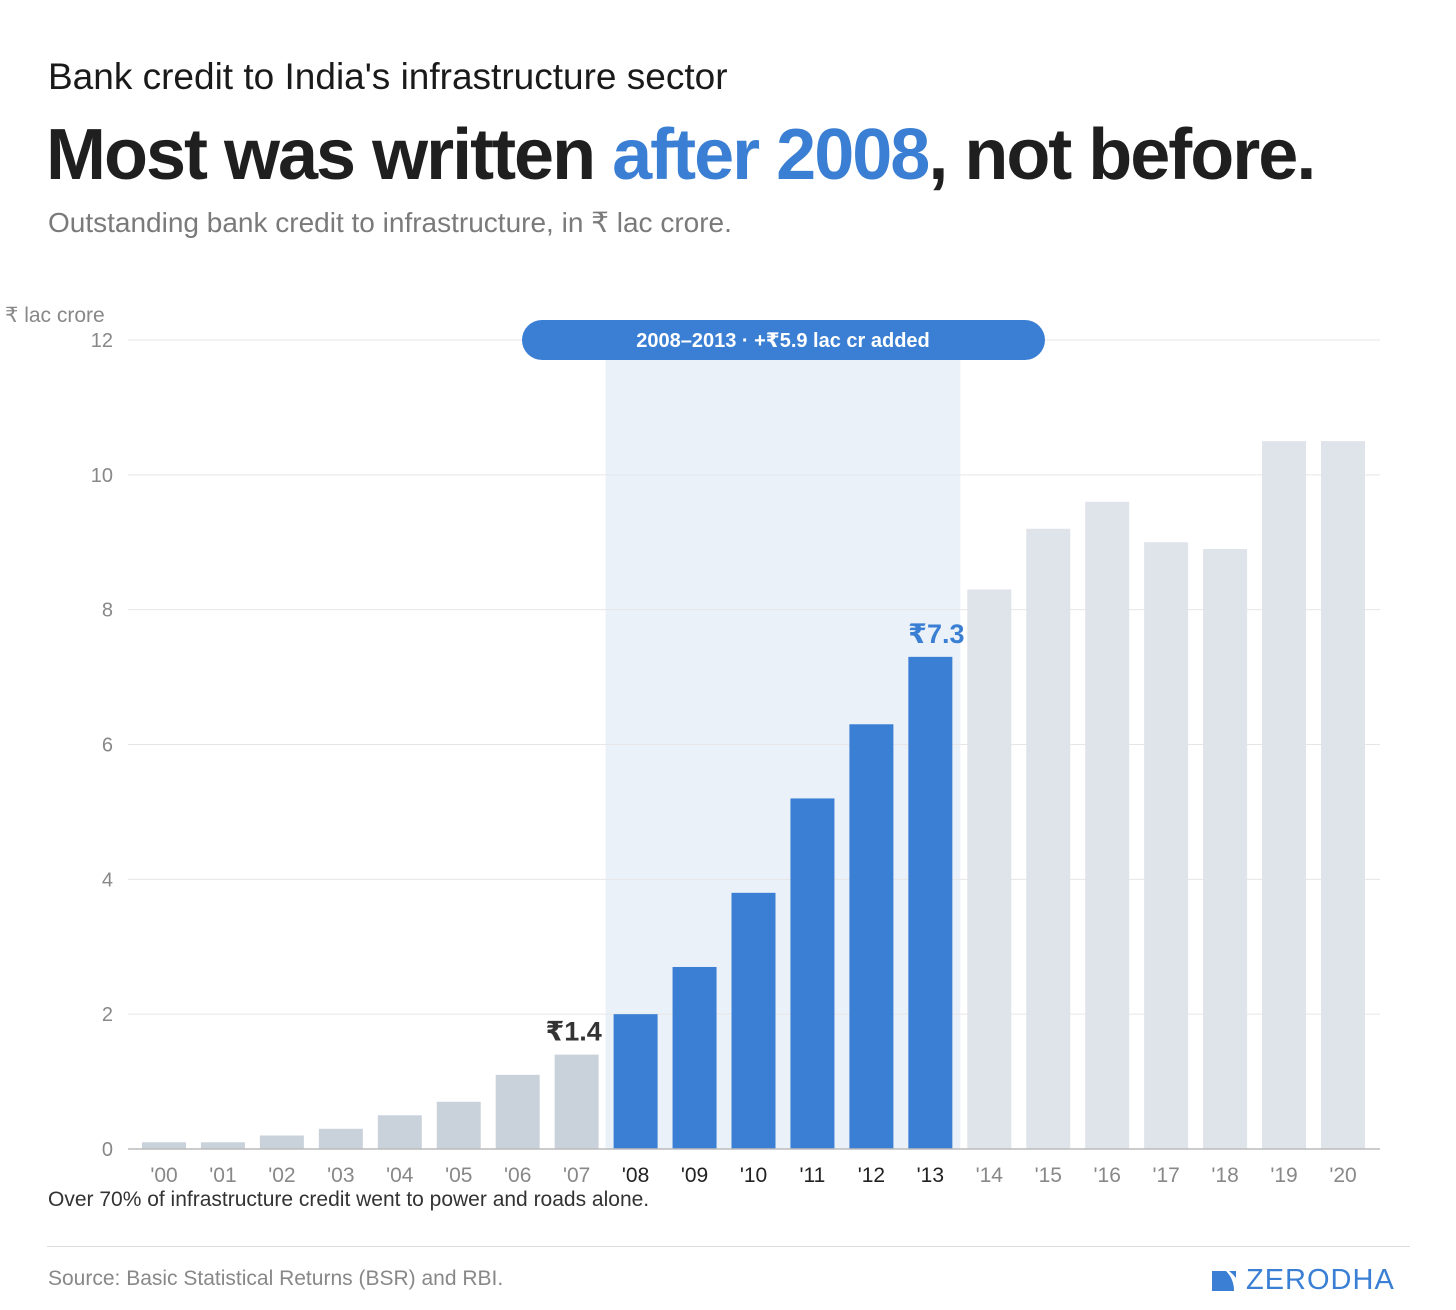 Image resolution: width=1456 pixels, height=1310 pixels. Describe the element at coordinates (164, 1145) in the screenshot. I see `bar-'00` at that location.